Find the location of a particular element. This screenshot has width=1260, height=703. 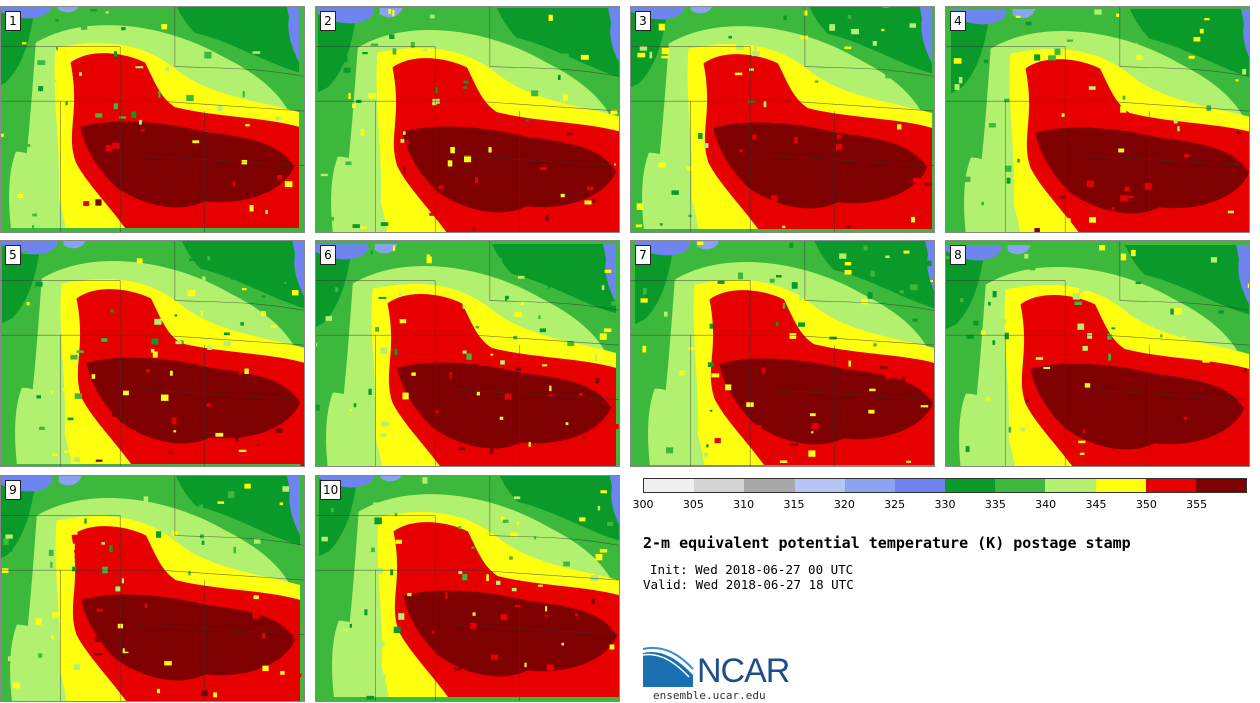

colorbar-tick-label: 340 is located at coordinates (1046, 504).